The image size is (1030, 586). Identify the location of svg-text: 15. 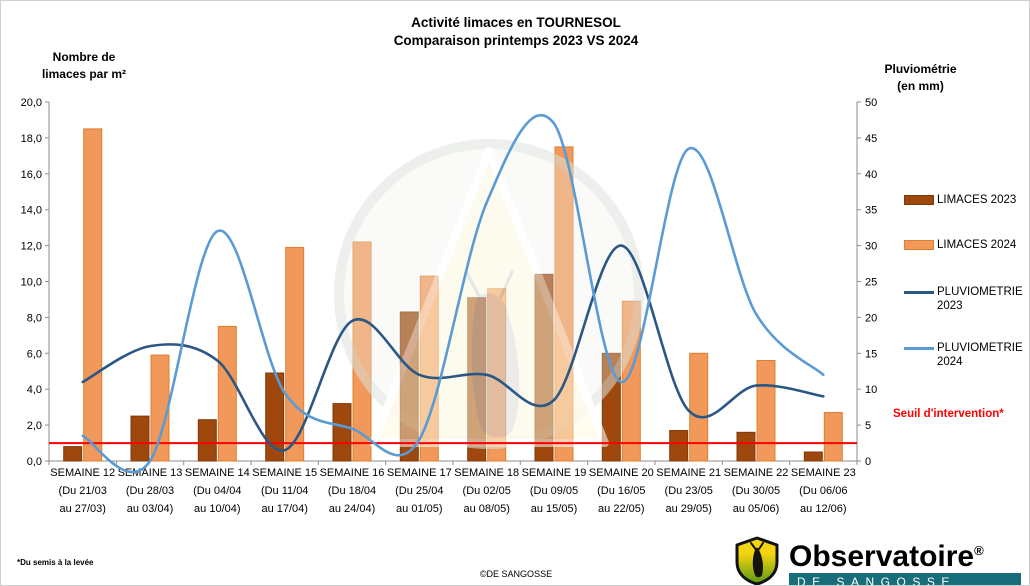
(871, 354).